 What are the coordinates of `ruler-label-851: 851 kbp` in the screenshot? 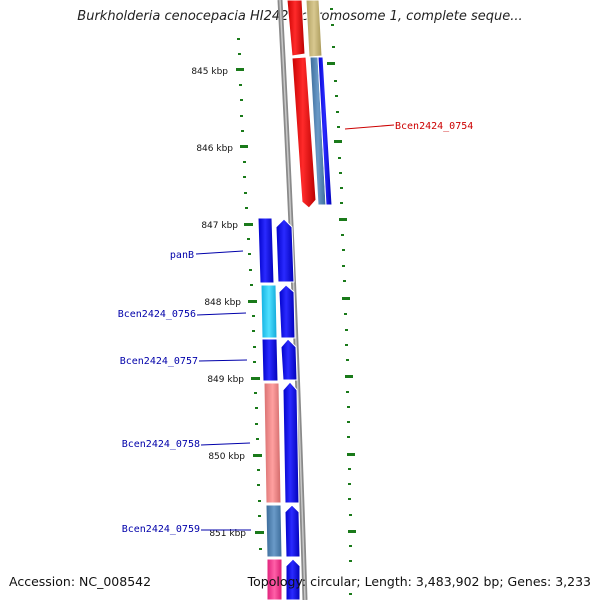 It's located at (227, 534).